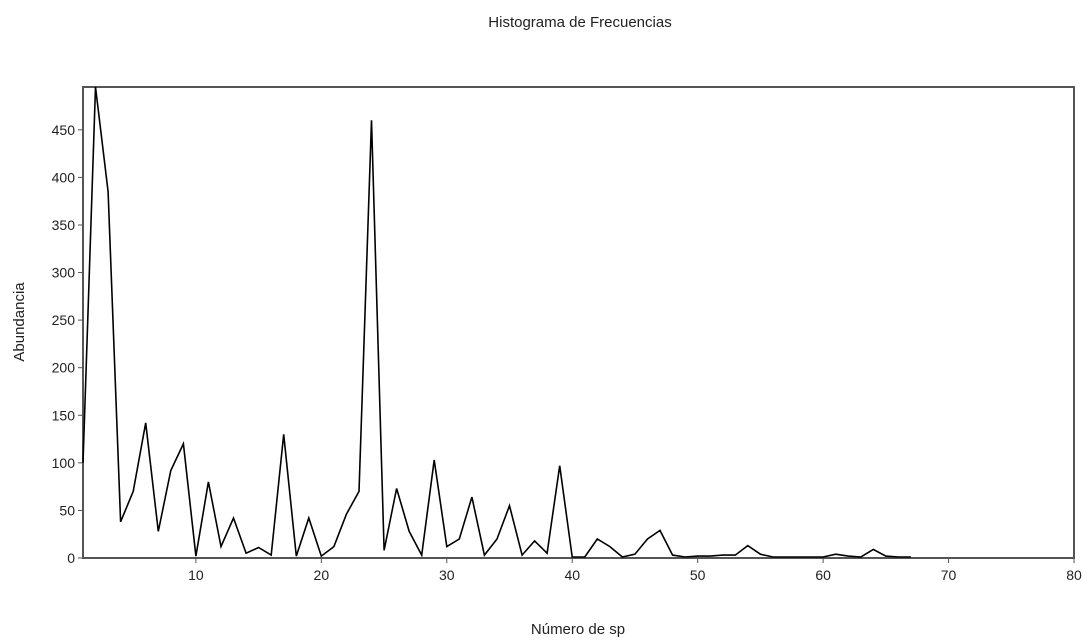  I want to click on y-tick-label: 450, so click(64, 130).